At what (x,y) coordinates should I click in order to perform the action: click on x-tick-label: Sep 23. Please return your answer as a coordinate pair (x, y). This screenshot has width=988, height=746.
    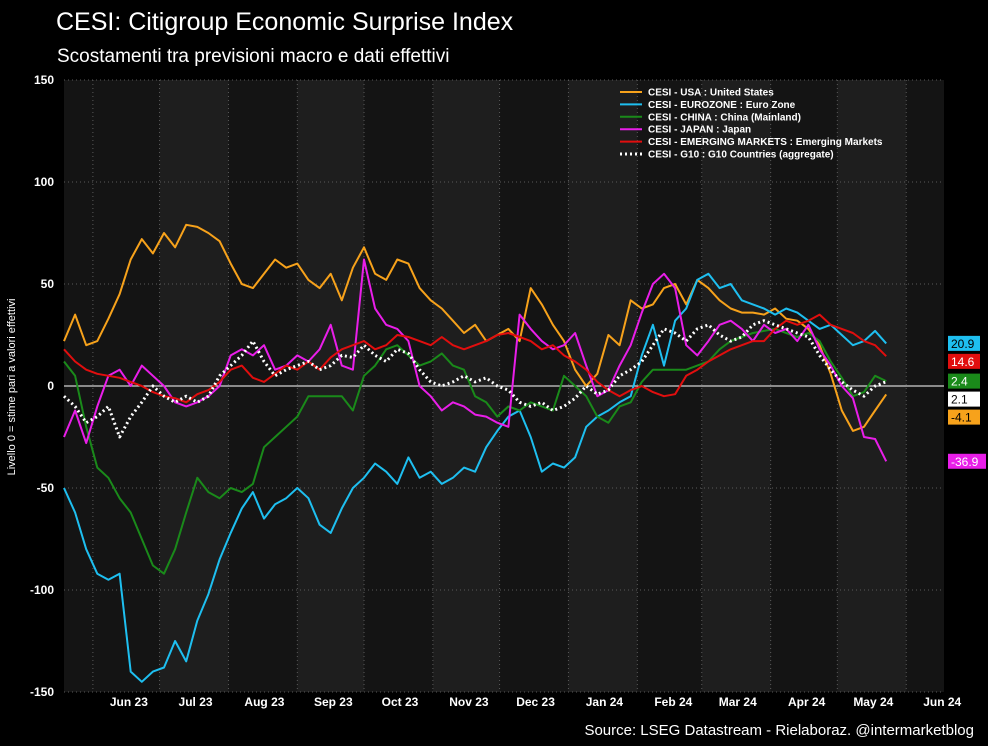
    Looking at the image, I should click on (333, 702).